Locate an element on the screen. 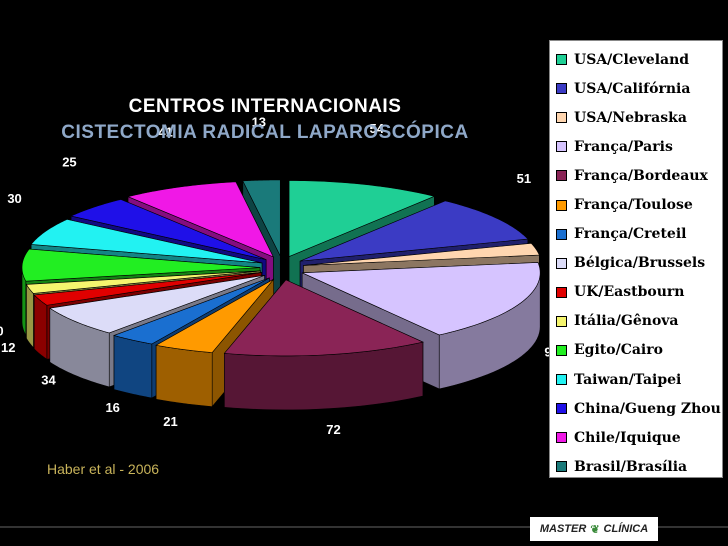  legend-item: Chile/Iquique is located at coordinates (639, 437).